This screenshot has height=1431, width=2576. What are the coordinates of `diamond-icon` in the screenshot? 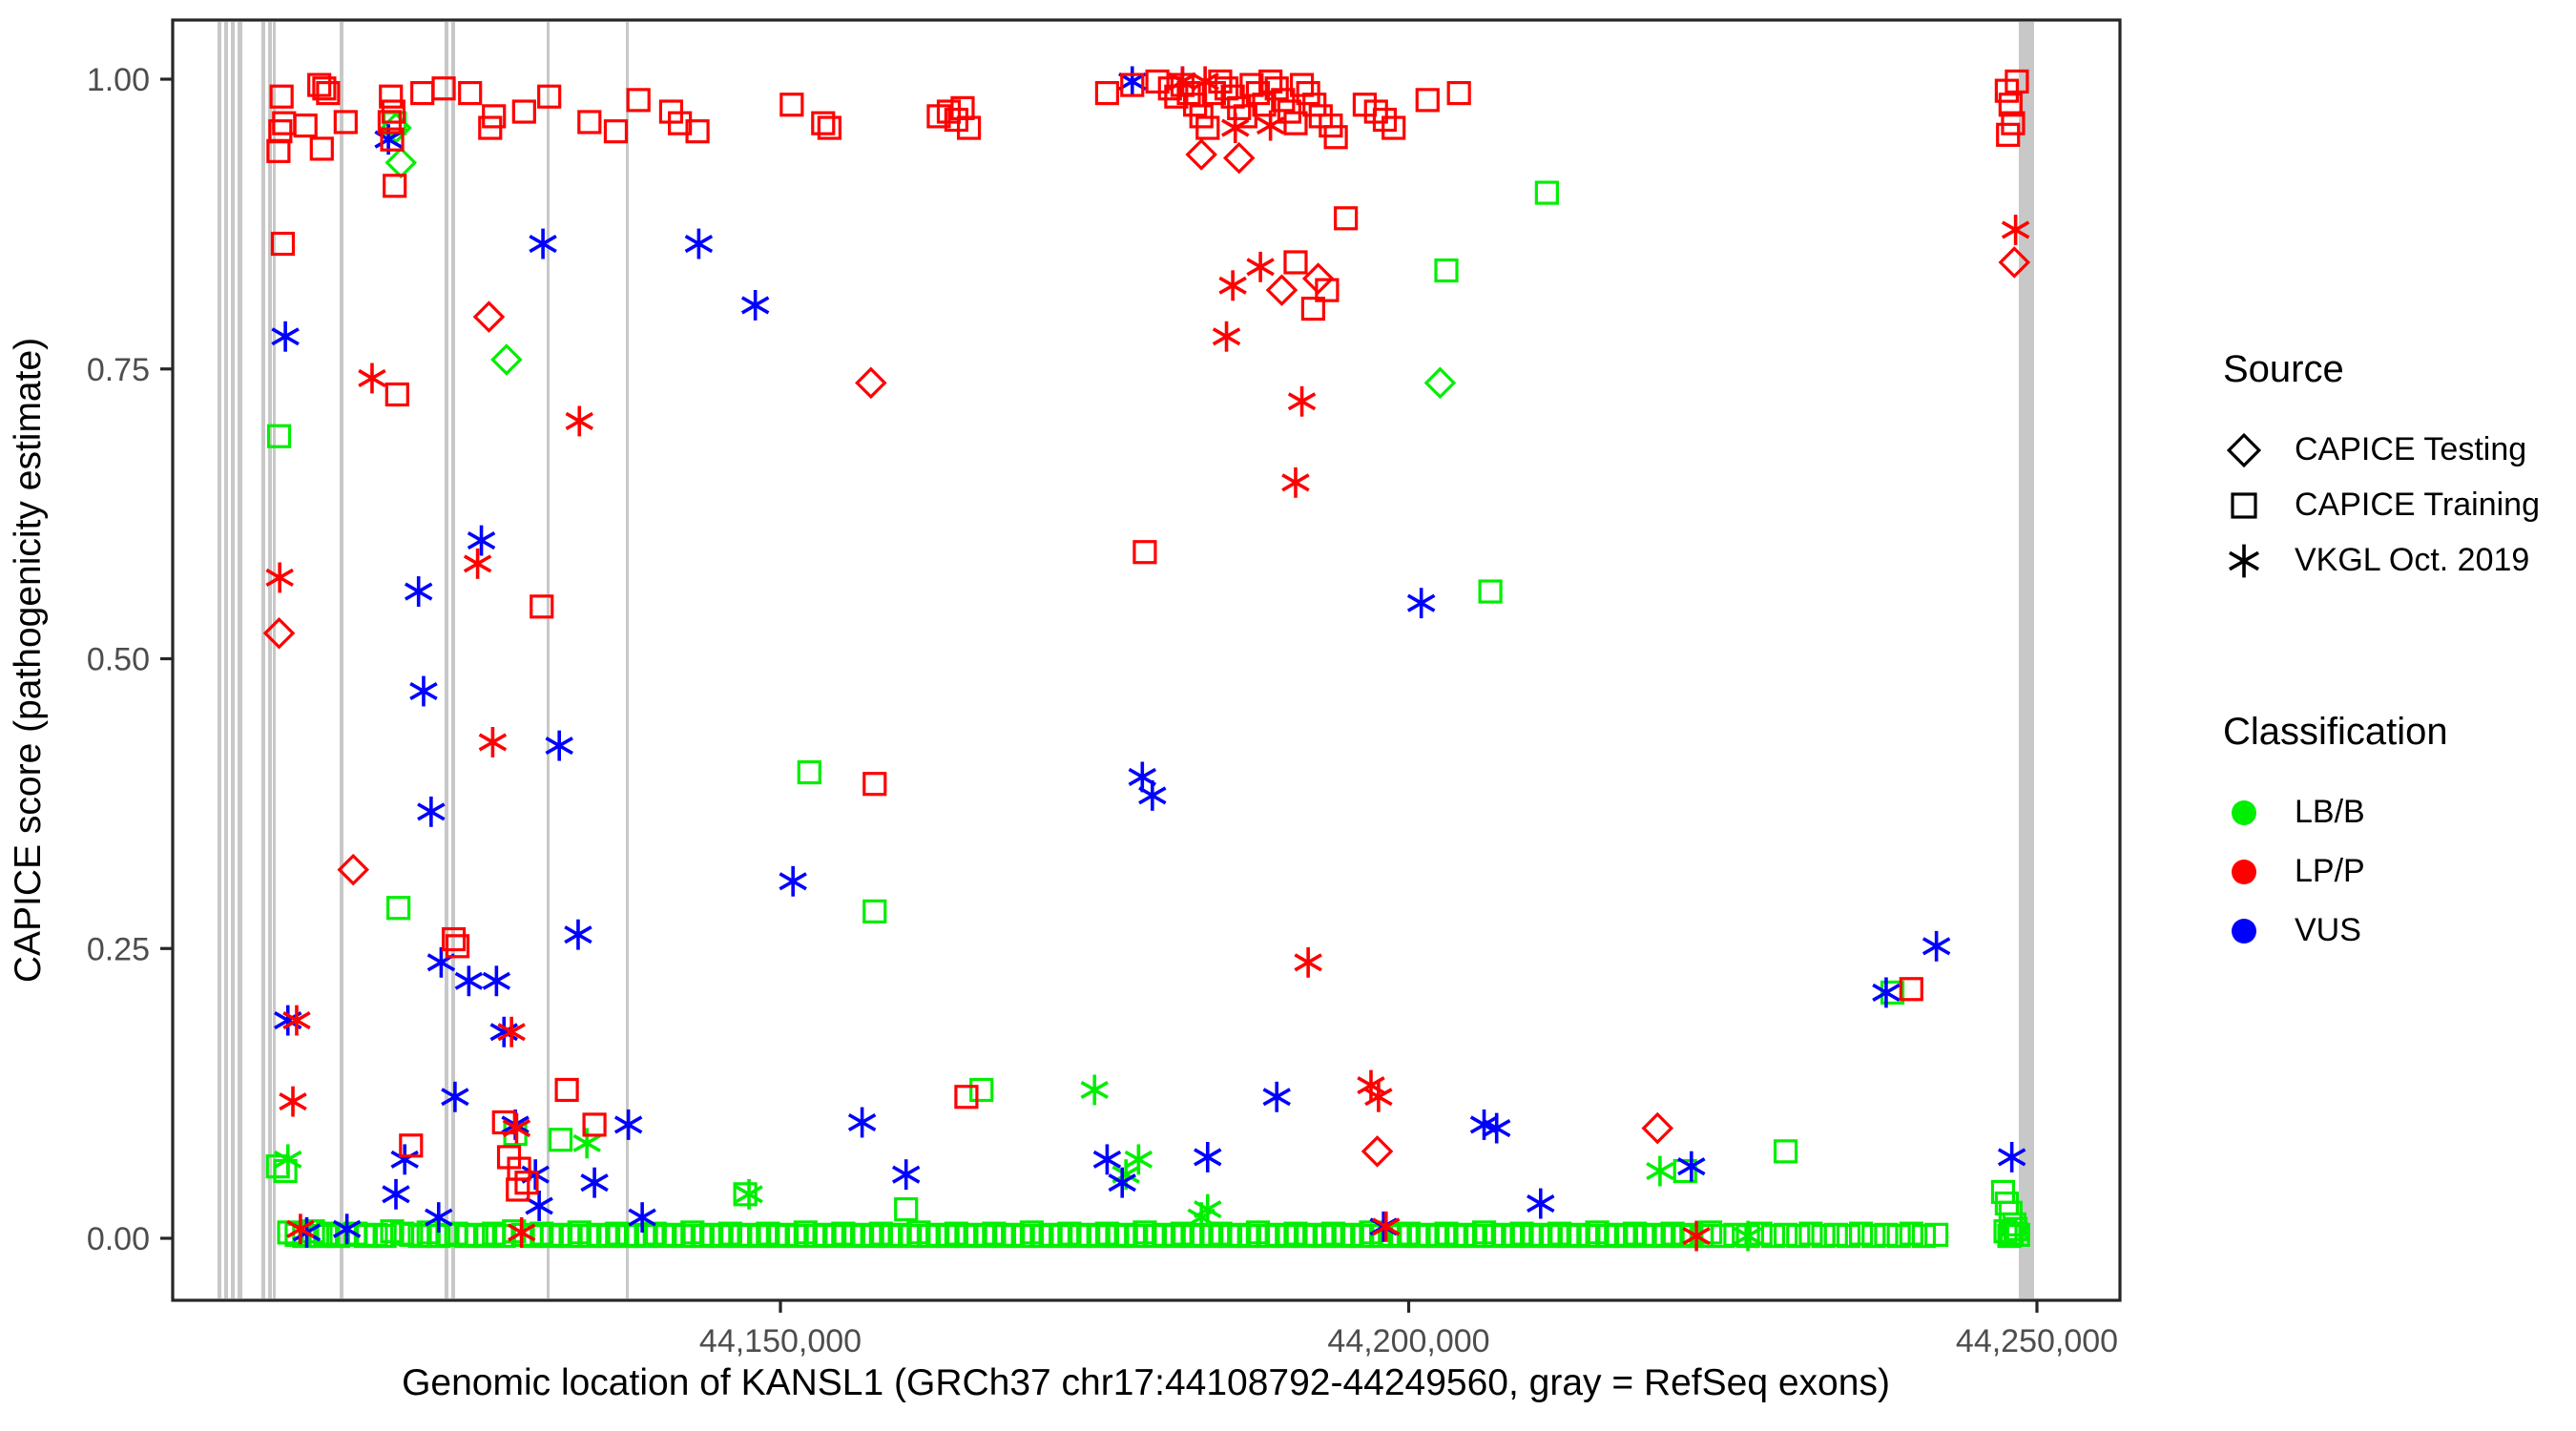 It's located at (2244, 450).